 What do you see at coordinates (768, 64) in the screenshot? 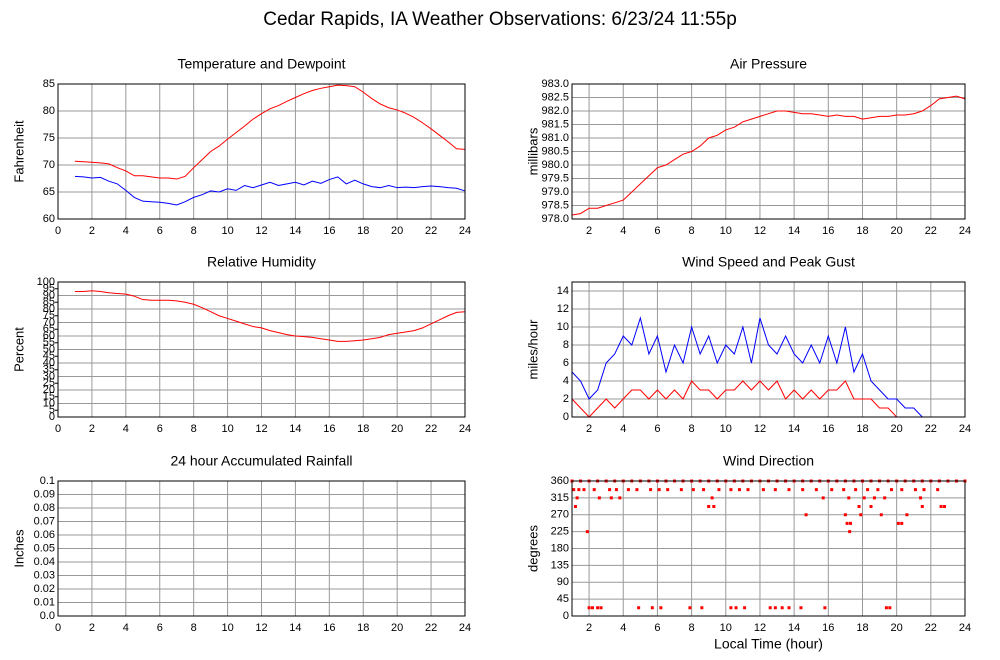
I see `panel-title: Air Pressure` at bounding box center [768, 64].